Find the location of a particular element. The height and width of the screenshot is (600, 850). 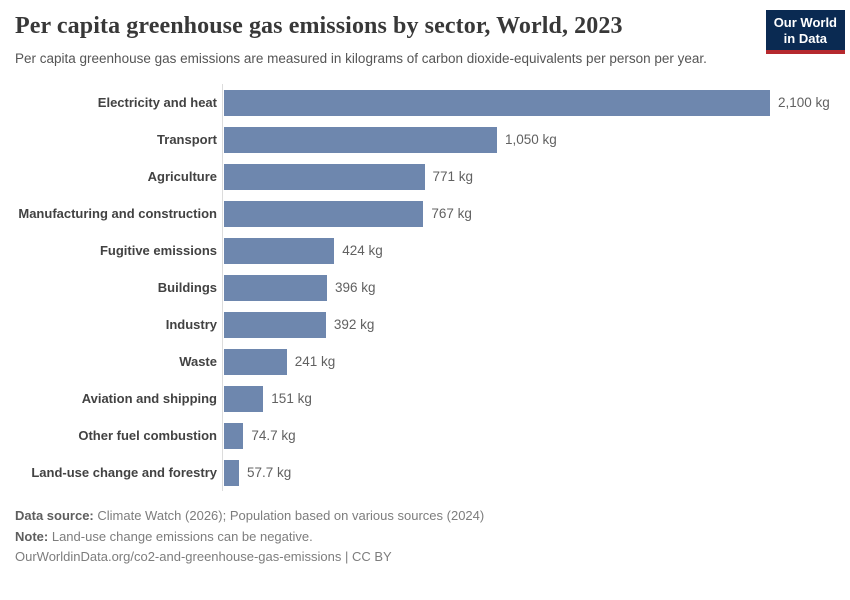

category-label: Electricity and heat is located at coordinates (157, 102).